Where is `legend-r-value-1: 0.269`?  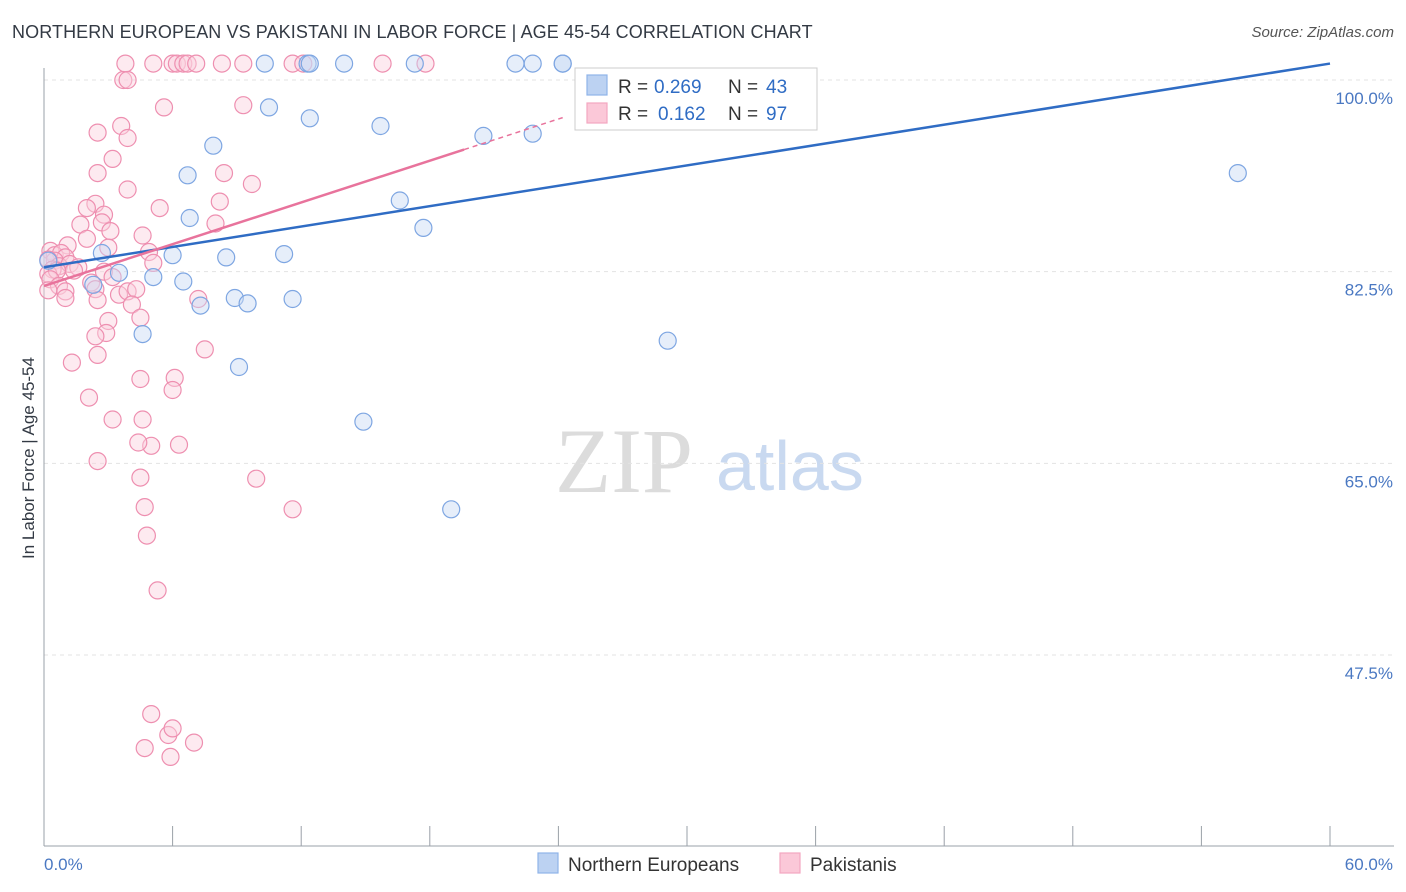
legend-r-value-1: 0.269 is located at coordinates (678, 87).